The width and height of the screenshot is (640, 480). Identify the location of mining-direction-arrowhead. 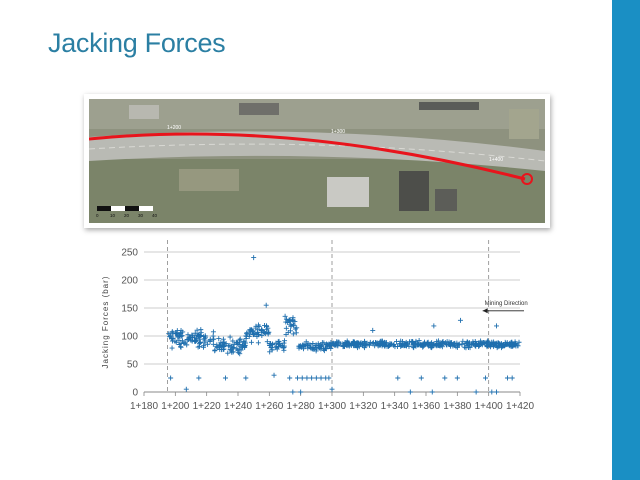
(485, 311).